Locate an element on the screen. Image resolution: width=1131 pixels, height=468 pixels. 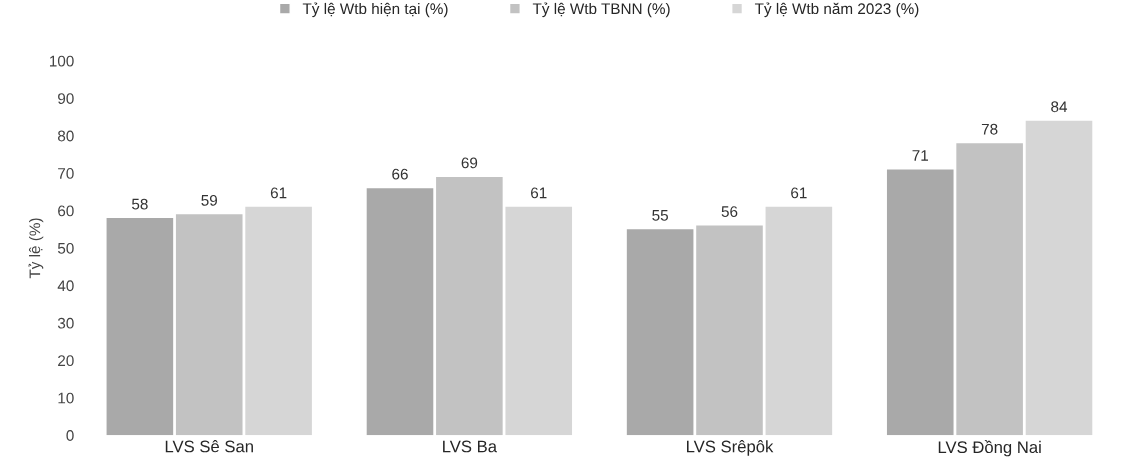
legend-label: Tỷ lệ Wtb năm 2023 (%) is located at coordinates (836, 10).